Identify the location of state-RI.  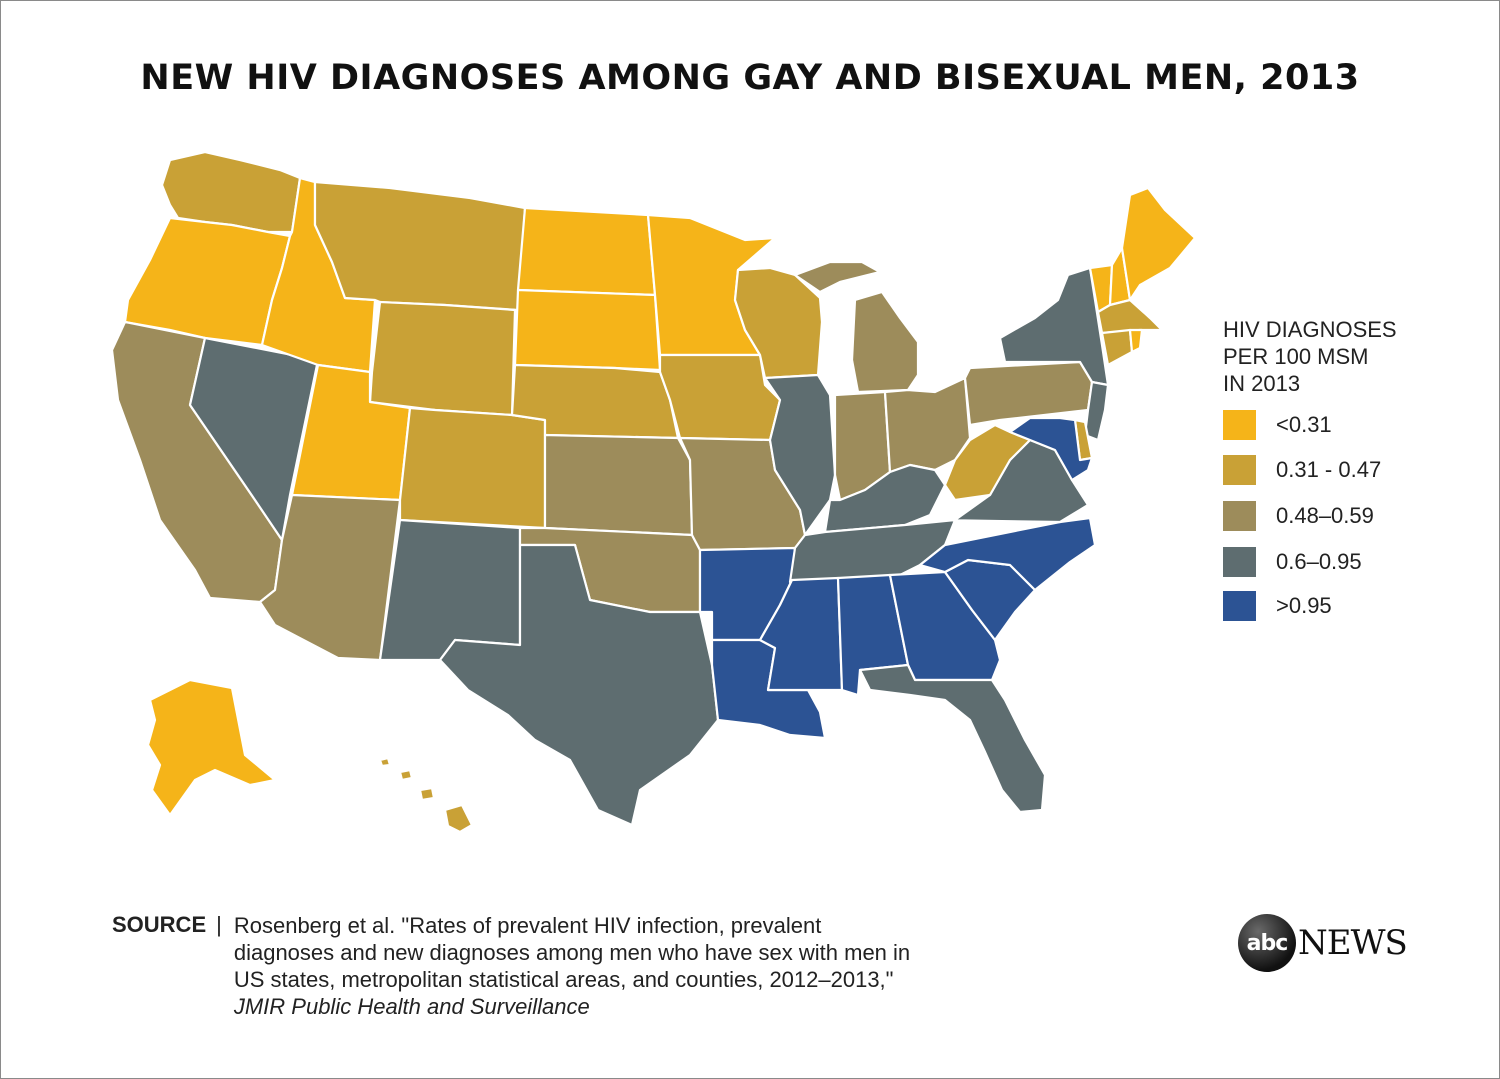
(1136, 341).